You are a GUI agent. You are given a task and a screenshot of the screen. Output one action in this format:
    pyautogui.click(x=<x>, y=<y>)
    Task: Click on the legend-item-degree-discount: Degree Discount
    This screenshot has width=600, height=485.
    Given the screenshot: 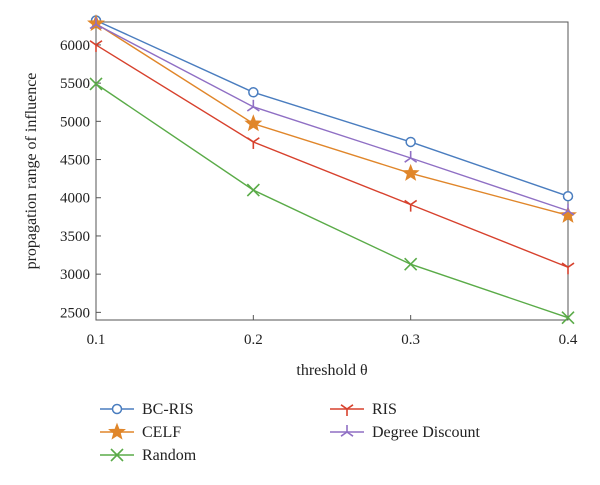 What is the action you would take?
    pyautogui.click(x=405, y=432)
    